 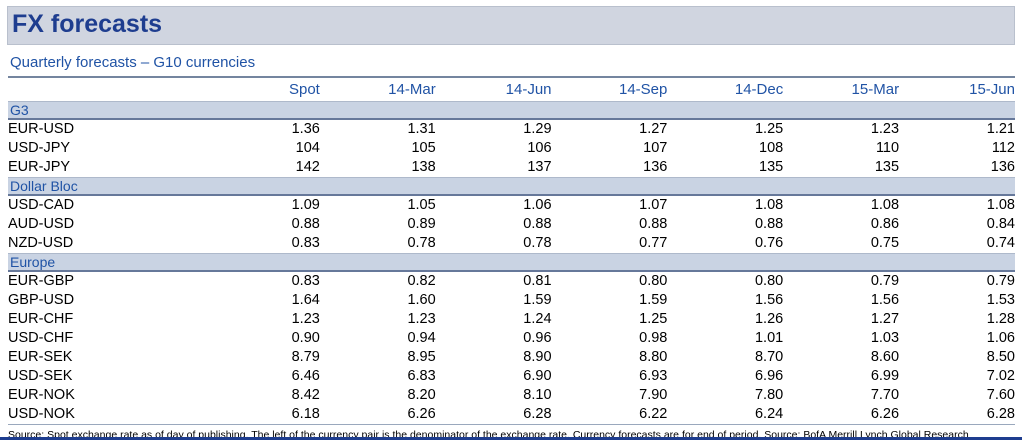 I want to click on forecast-value-cell: 1.01, so click(x=769, y=338).